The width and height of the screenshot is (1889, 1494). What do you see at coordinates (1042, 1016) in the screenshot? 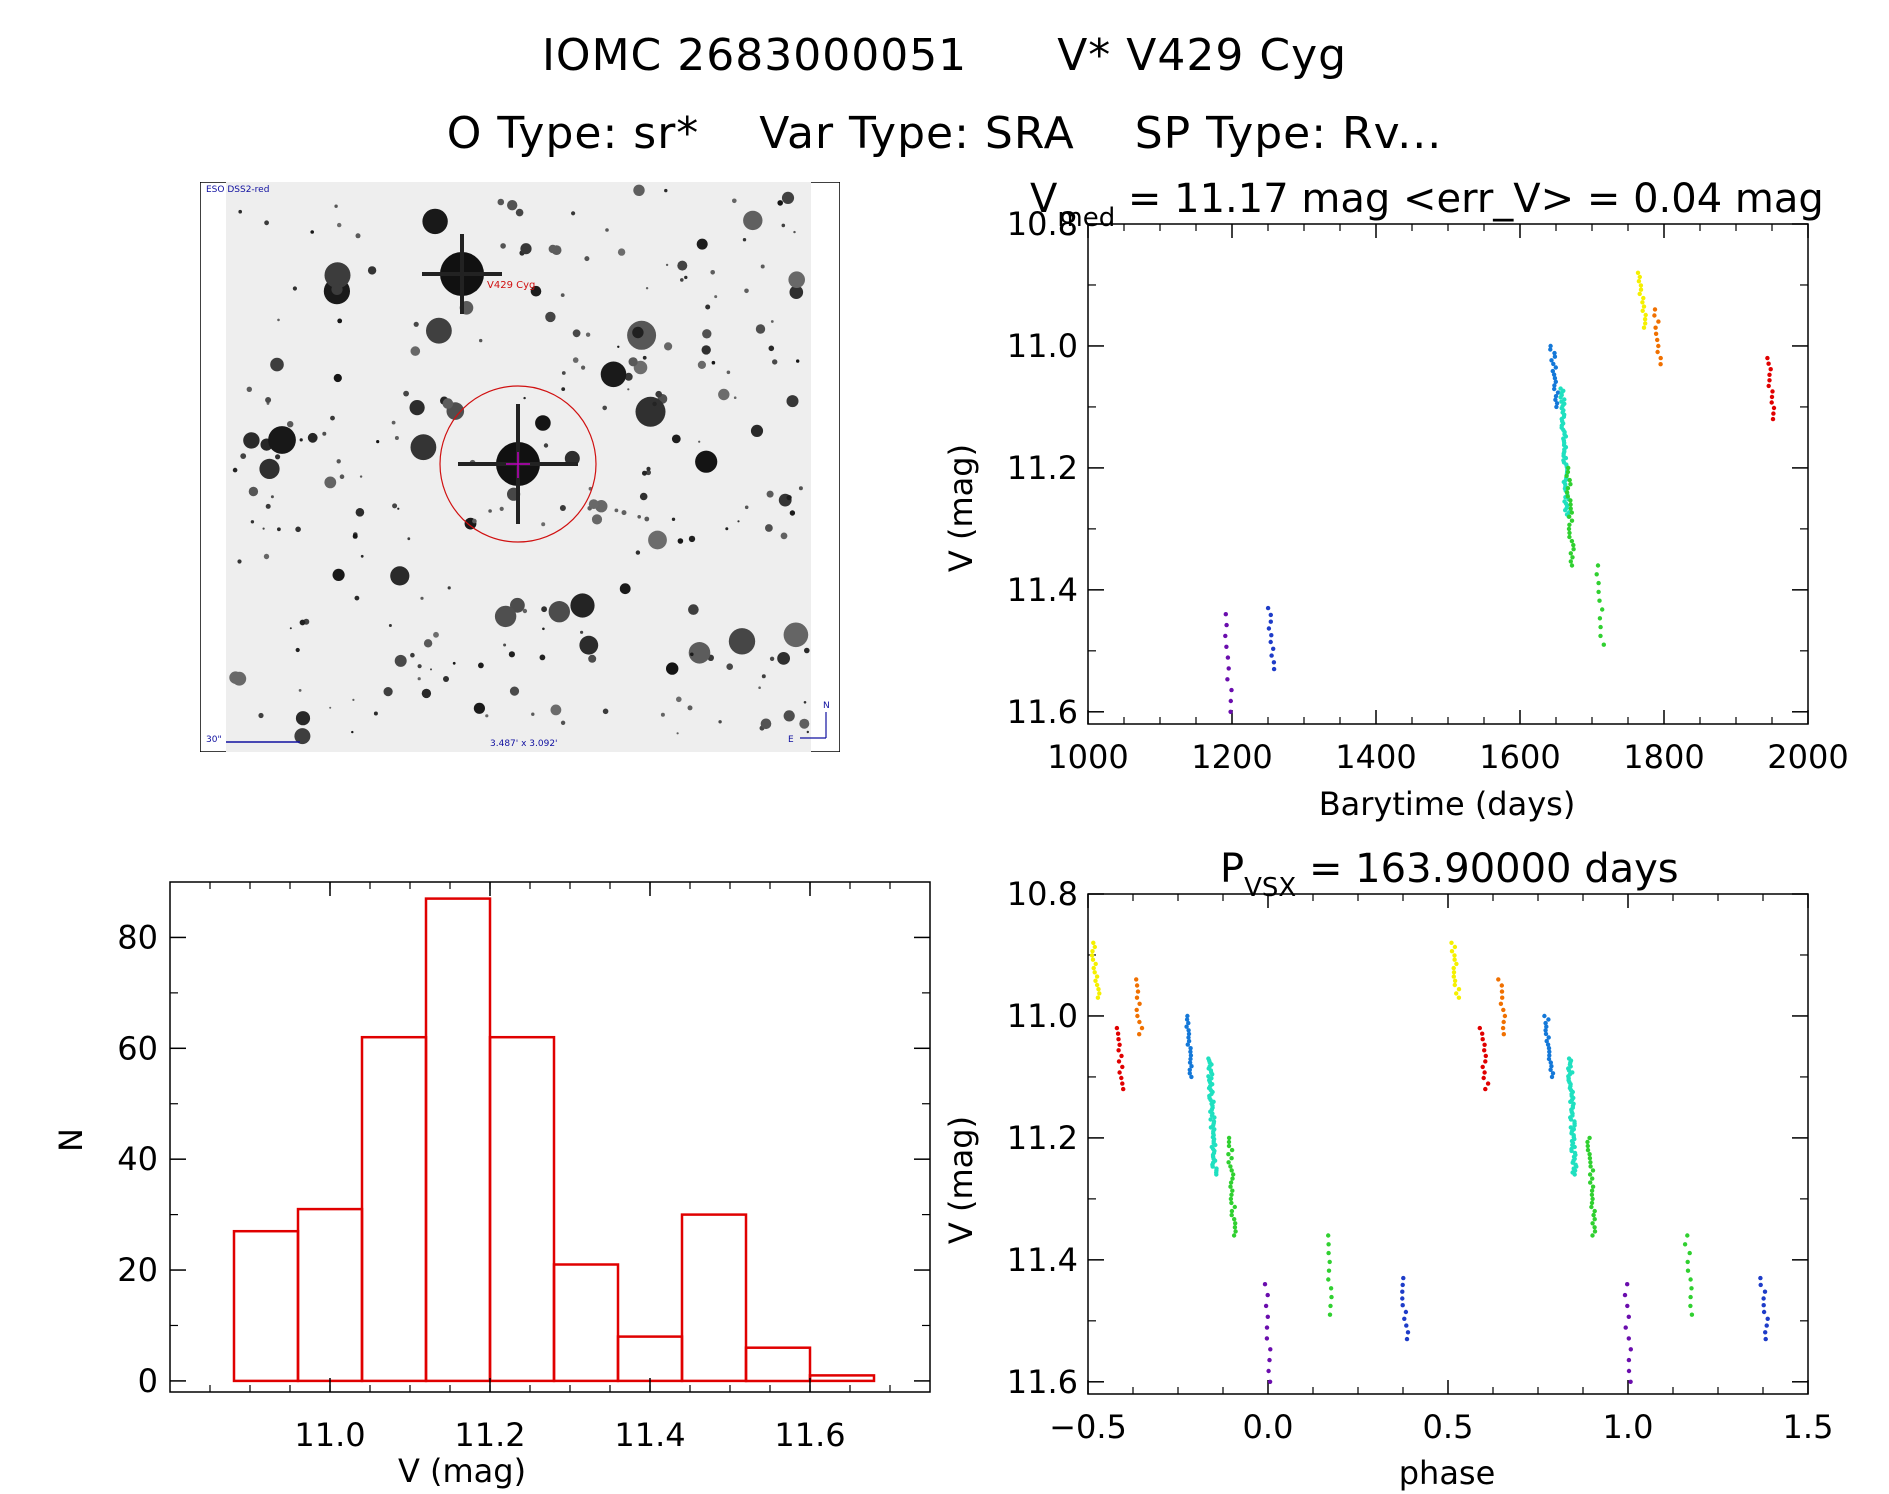
I see `y-tick-label: 11.0` at bounding box center [1042, 1016].